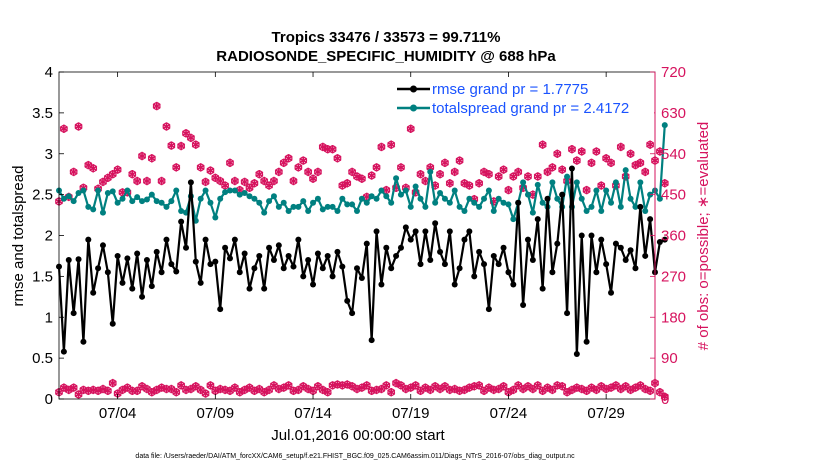  What do you see at coordinates (509, 413) in the screenshot?
I see `x-tick-label: 07/24` at bounding box center [509, 413].